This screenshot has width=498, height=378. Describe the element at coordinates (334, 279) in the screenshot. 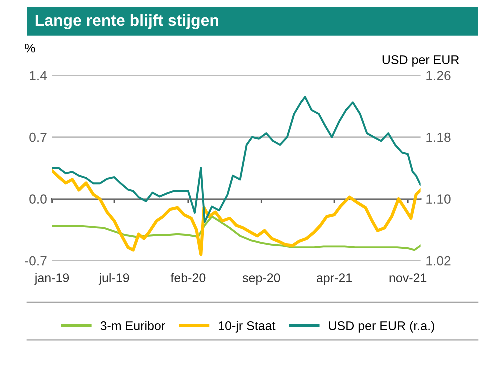

I see `x-tick-label: apr-21` at that location.